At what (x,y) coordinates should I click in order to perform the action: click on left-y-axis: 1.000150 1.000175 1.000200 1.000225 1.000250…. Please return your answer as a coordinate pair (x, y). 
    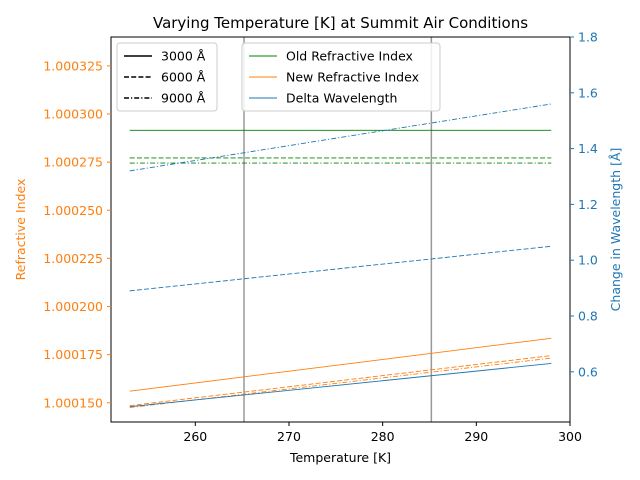
    Looking at the image, I should click on (77, 234).